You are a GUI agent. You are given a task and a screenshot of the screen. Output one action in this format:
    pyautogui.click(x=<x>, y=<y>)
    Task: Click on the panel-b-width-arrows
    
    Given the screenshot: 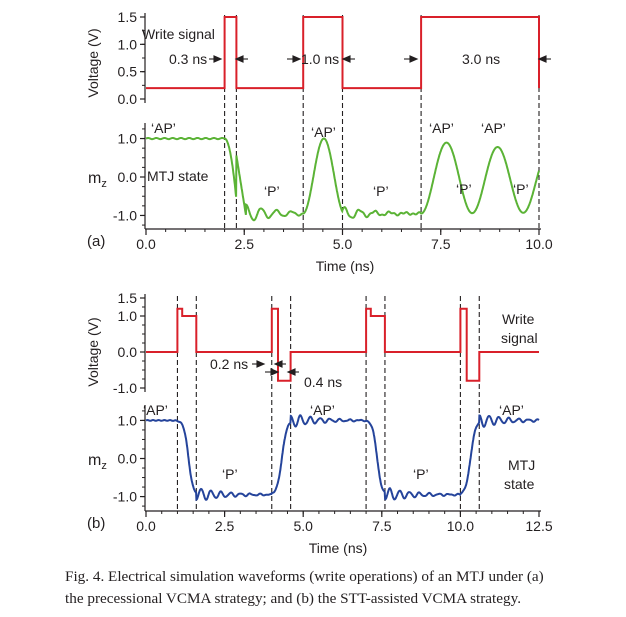 What is the action you would take?
    pyautogui.click(x=275, y=368)
    